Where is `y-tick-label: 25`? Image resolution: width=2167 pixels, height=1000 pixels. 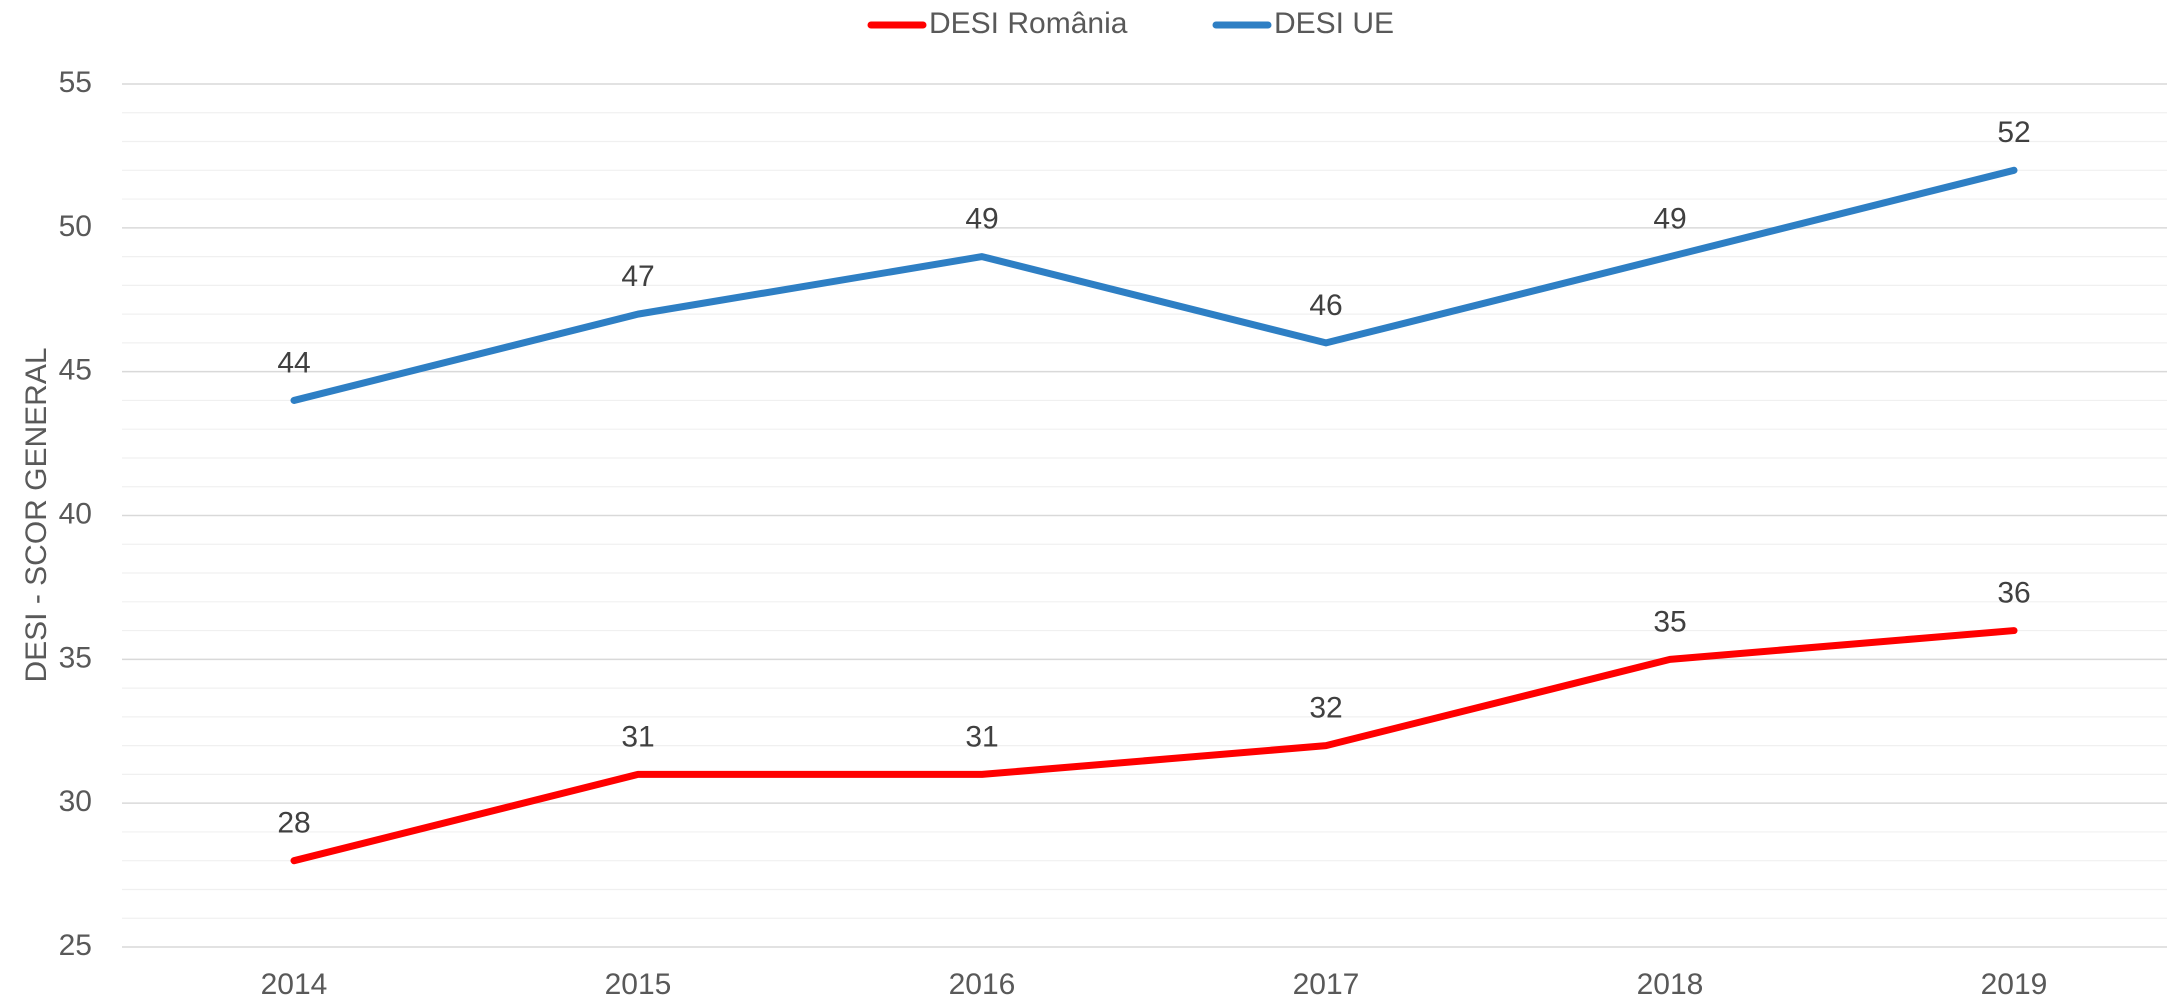 y-tick-label: 25 is located at coordinates (75, 945).